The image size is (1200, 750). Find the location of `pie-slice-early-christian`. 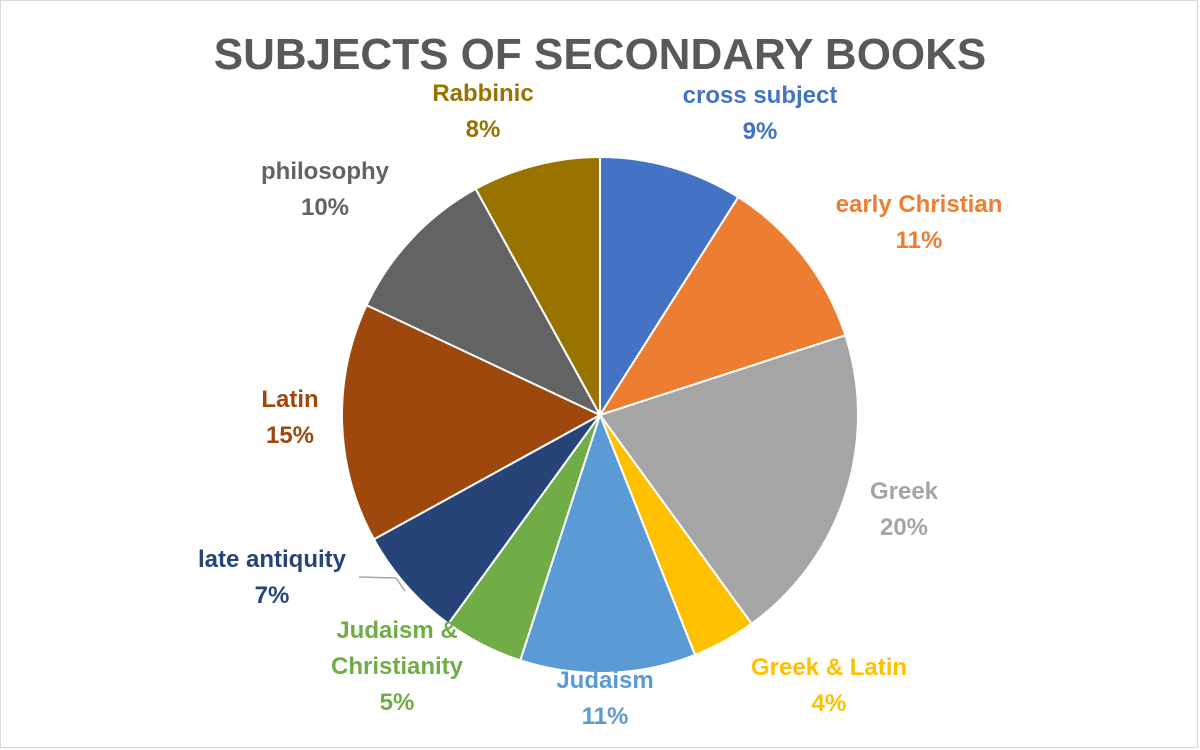

pie-slice-early-christian is located at coordinates (722, 306).